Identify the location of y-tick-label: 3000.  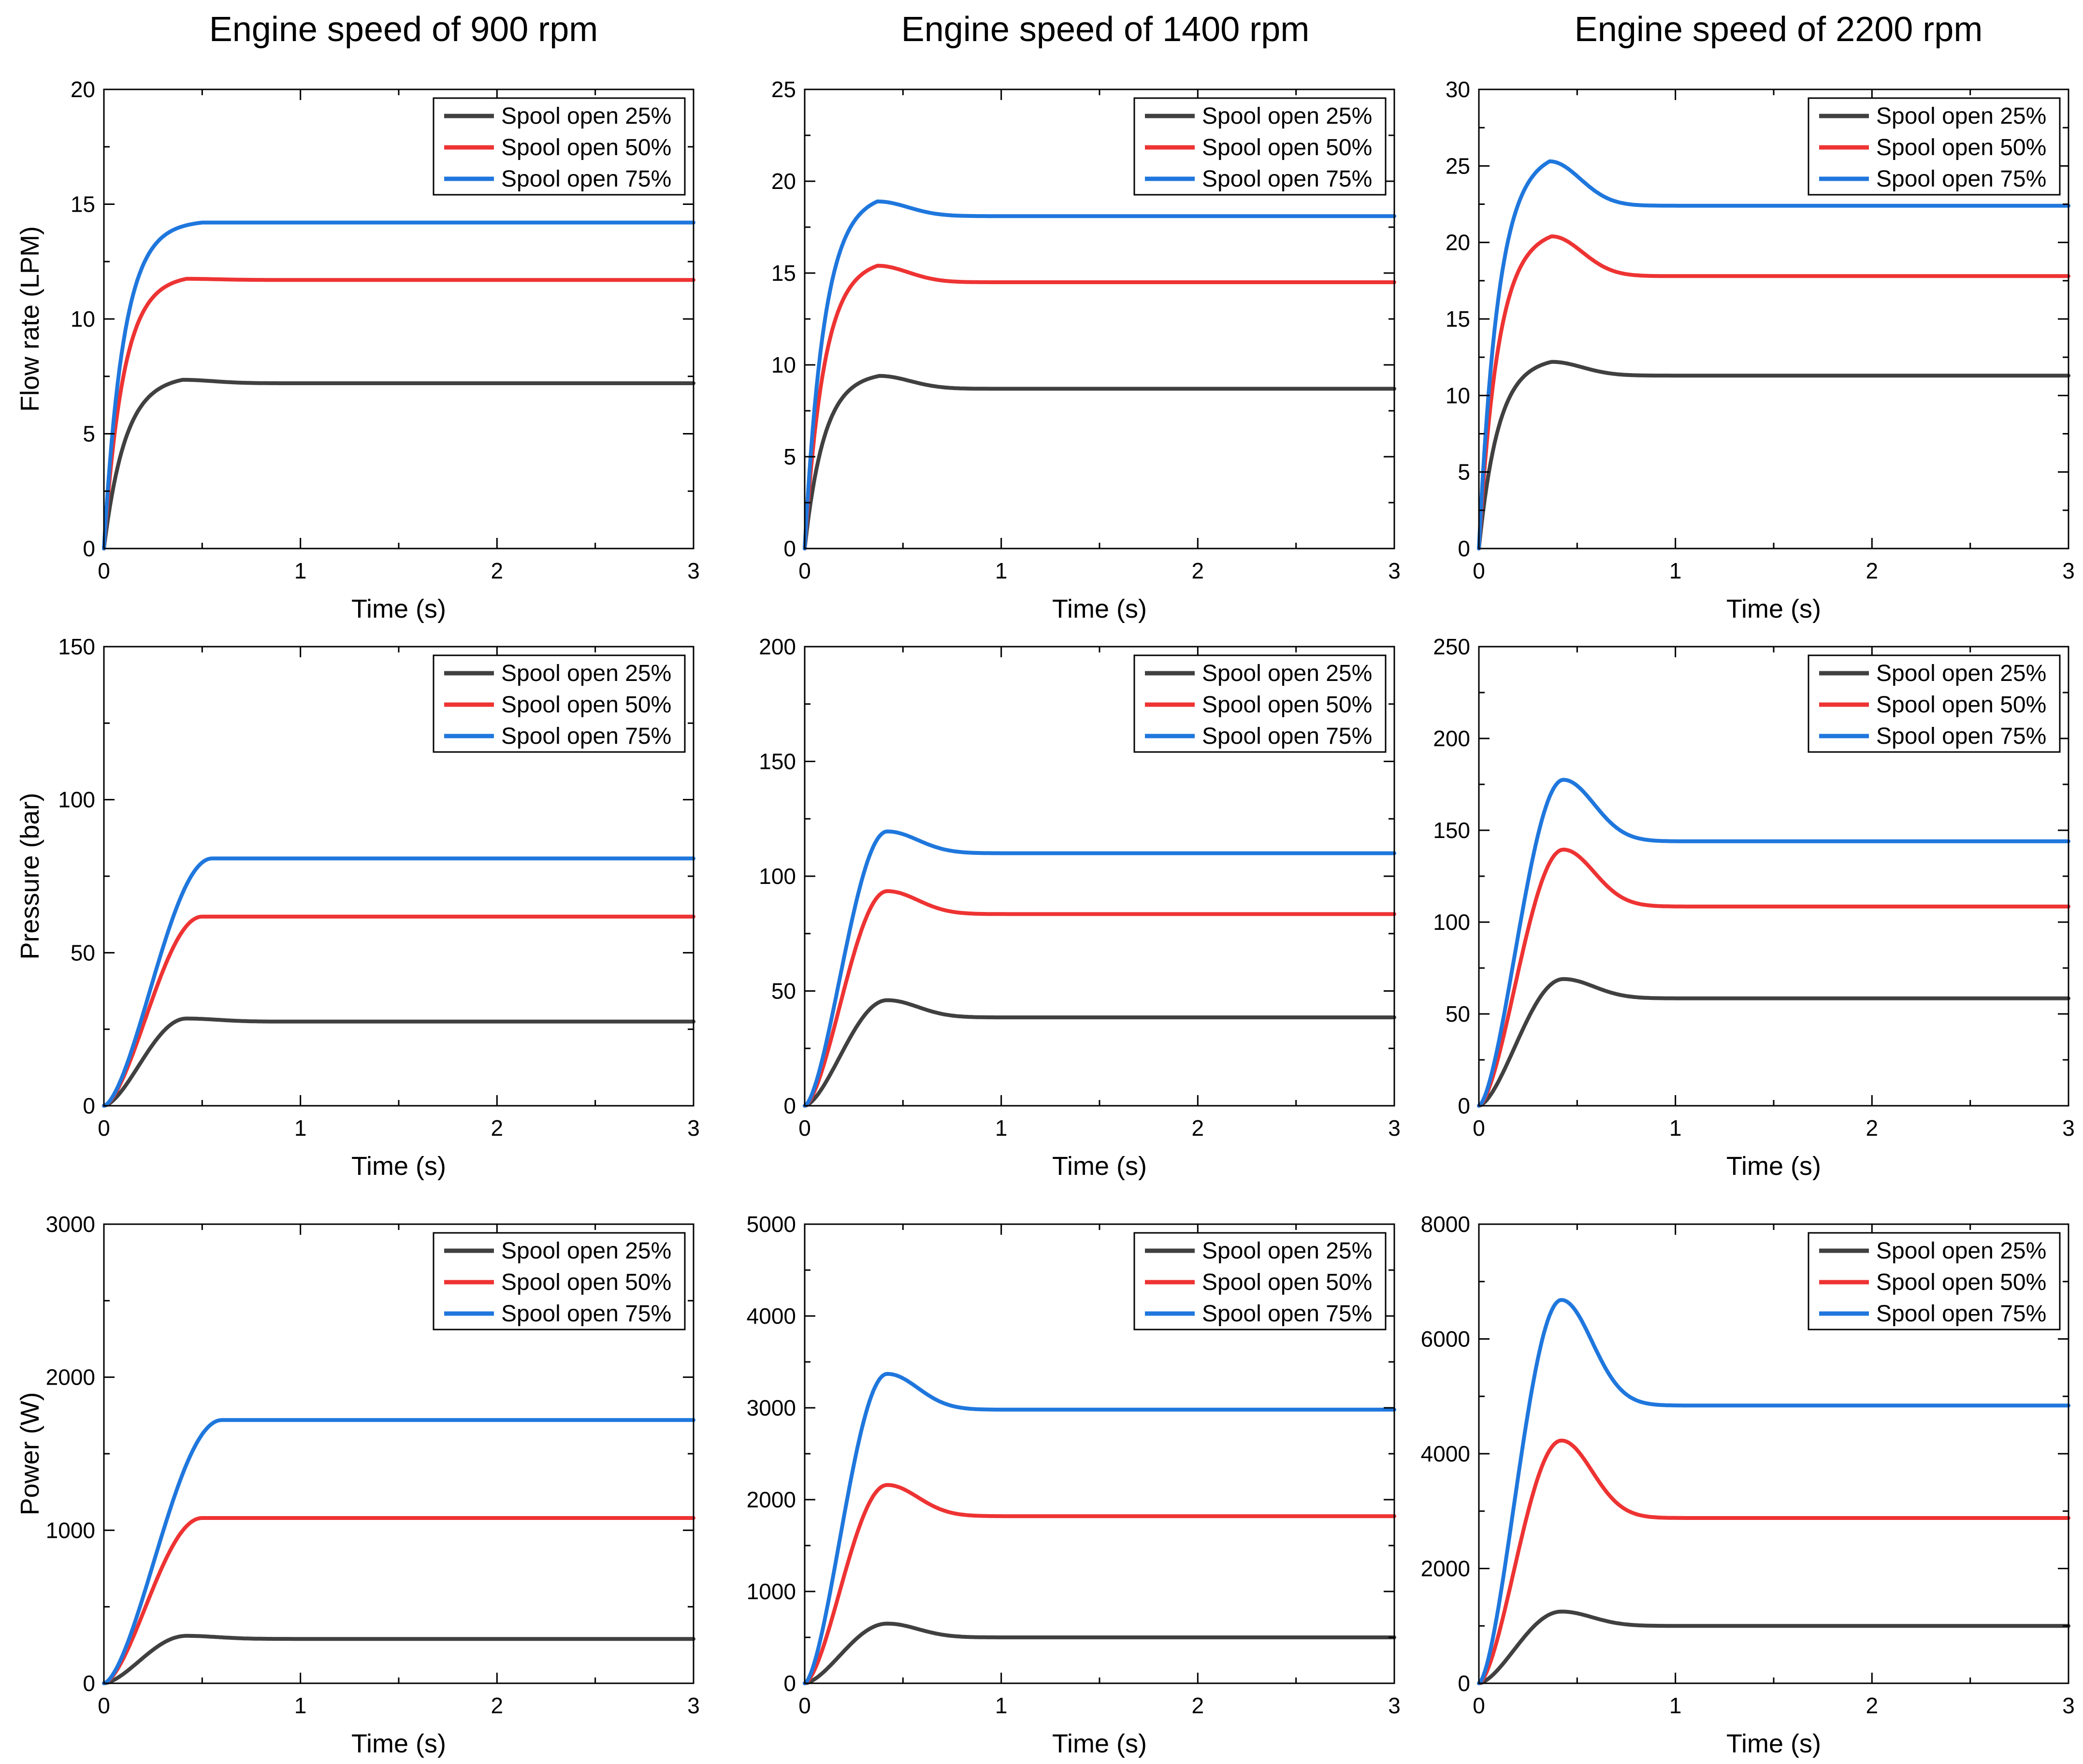
(771, 1407).